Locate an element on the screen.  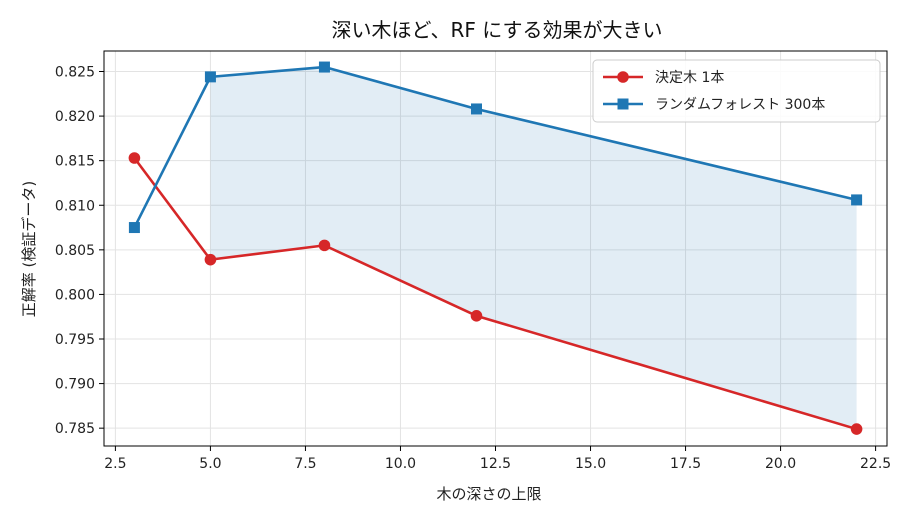
y-tick-label: 0.785 is located at coordinates (75, 429).